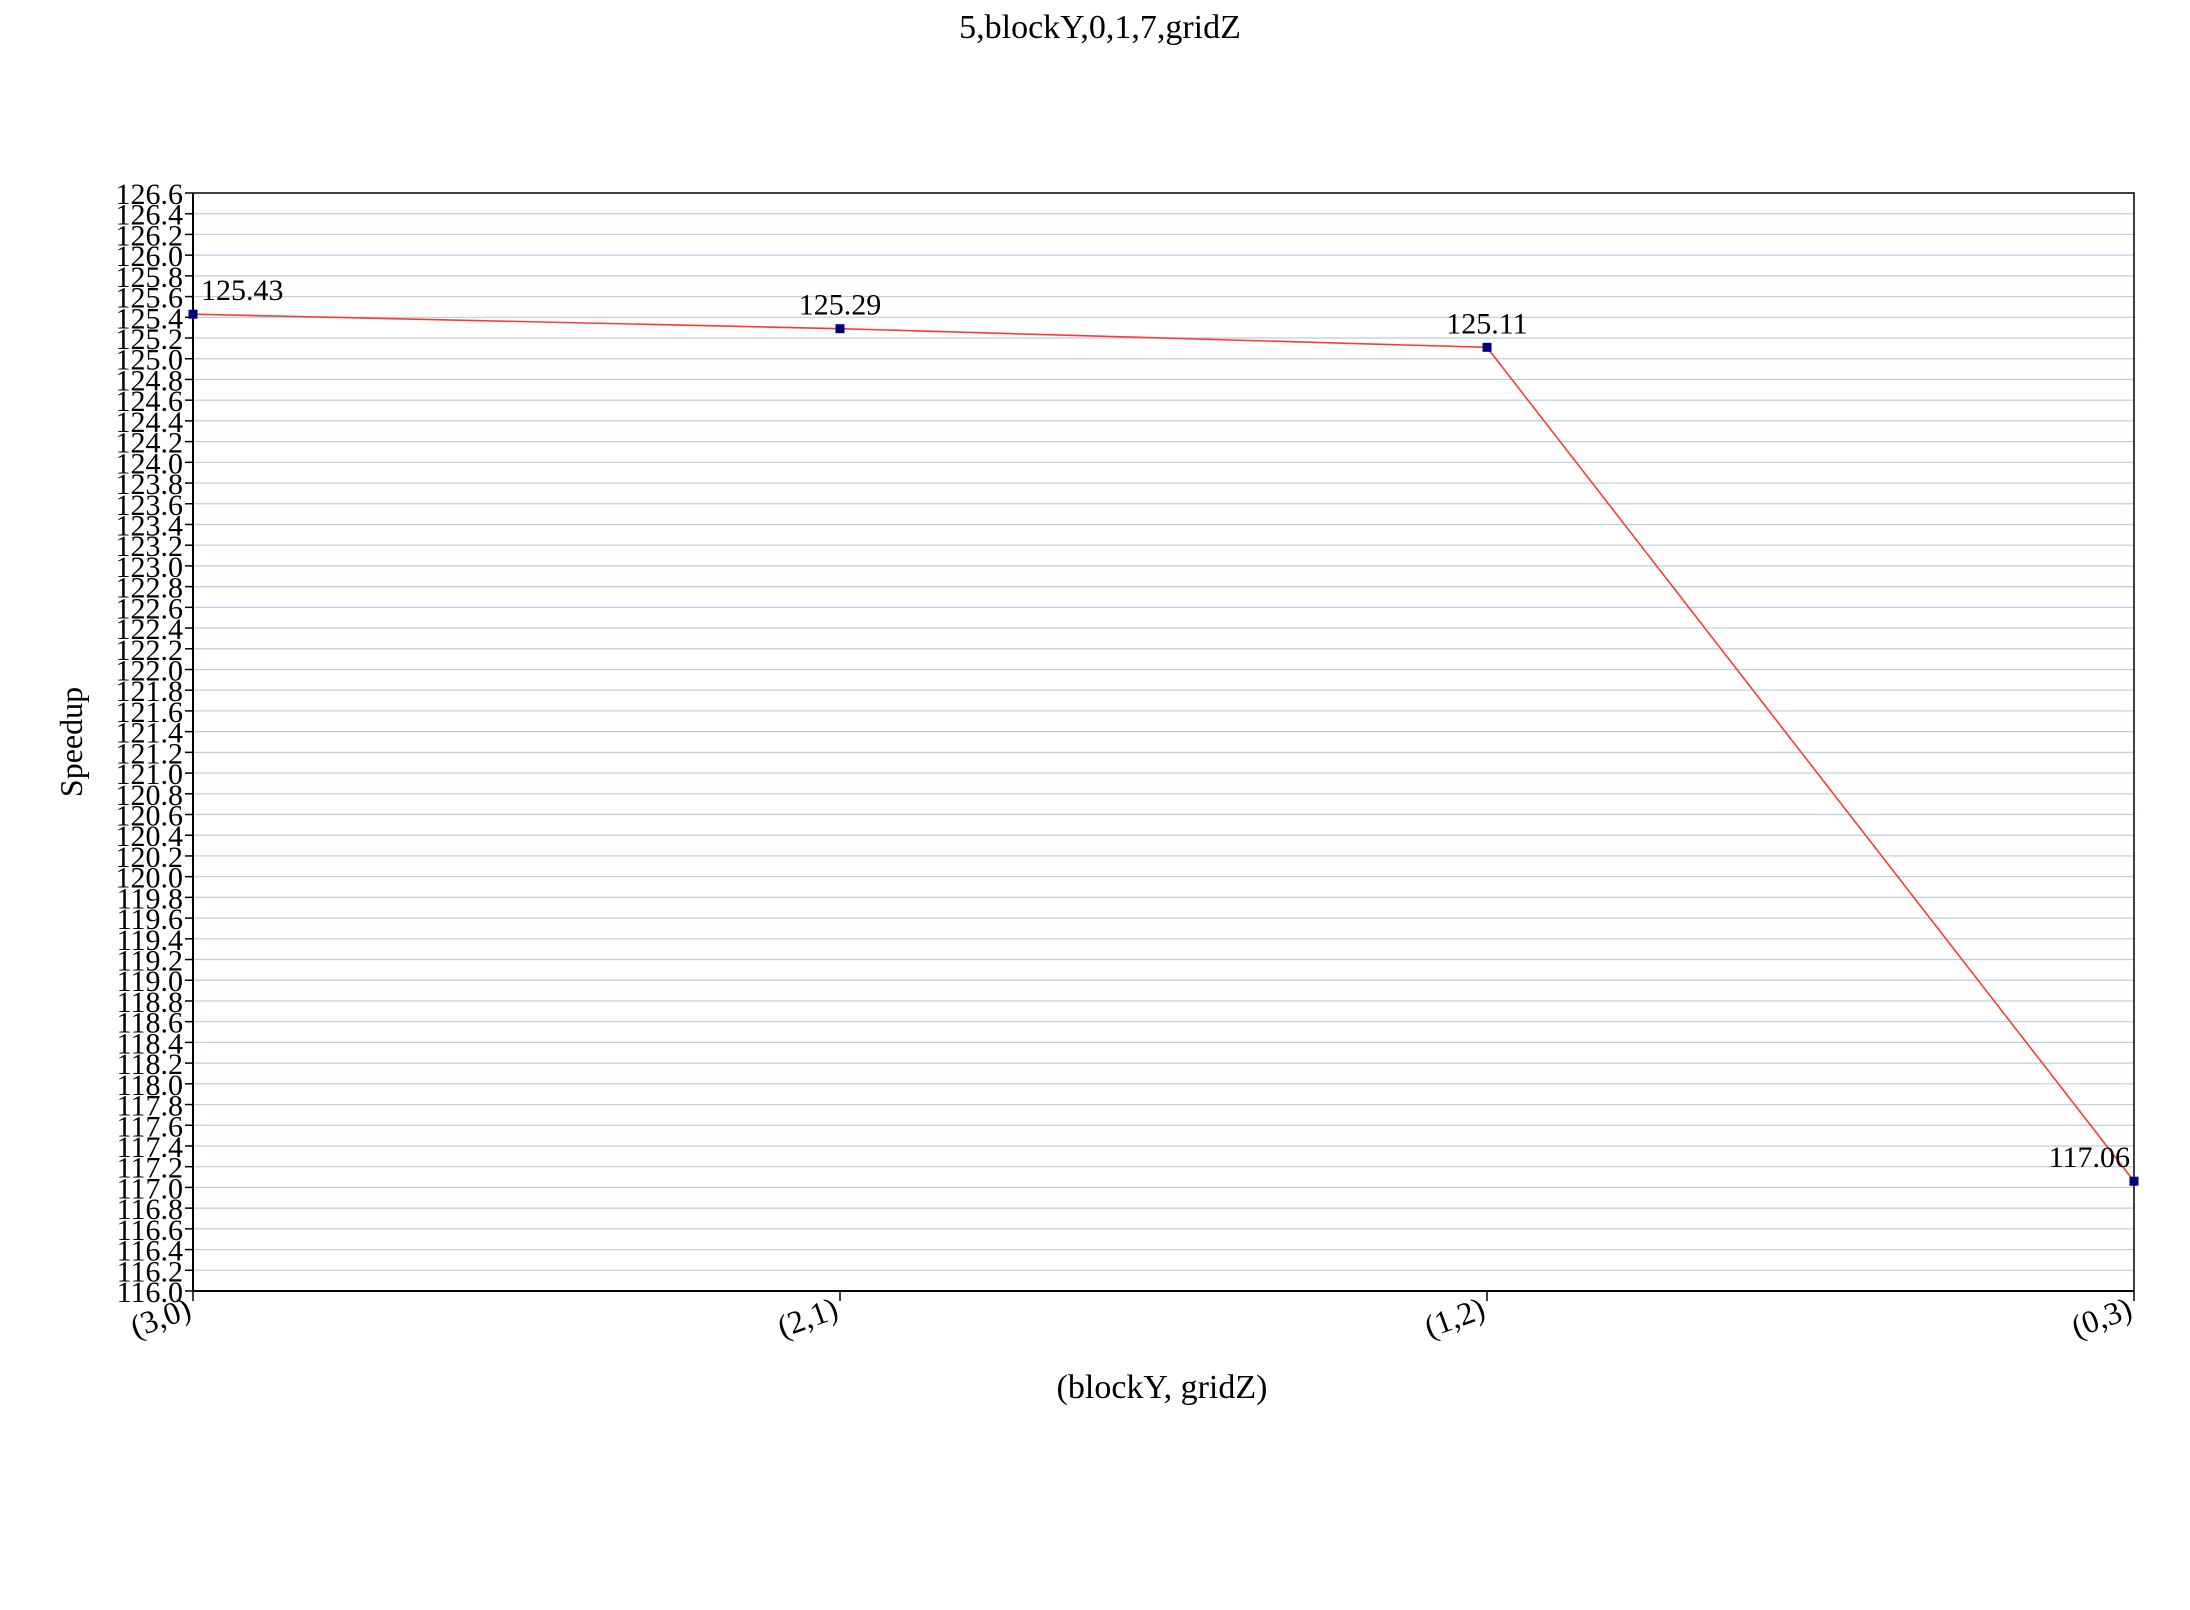  Describe the element at coordinates (150, 1023) in the screenshot. I see `y-tick-label: 118.6` at that location.